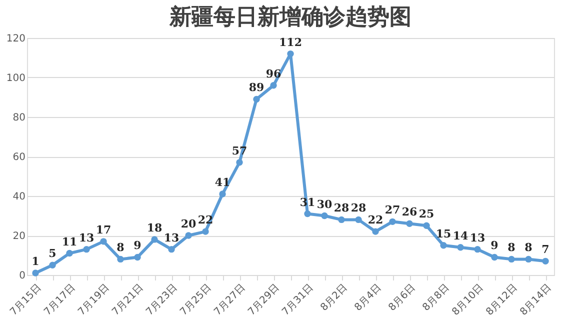 This screenshot has height=321, width=568. Describe the element at coordinates (19, 118) in the screenshot. I see `y-tick-label: 80` at that location.